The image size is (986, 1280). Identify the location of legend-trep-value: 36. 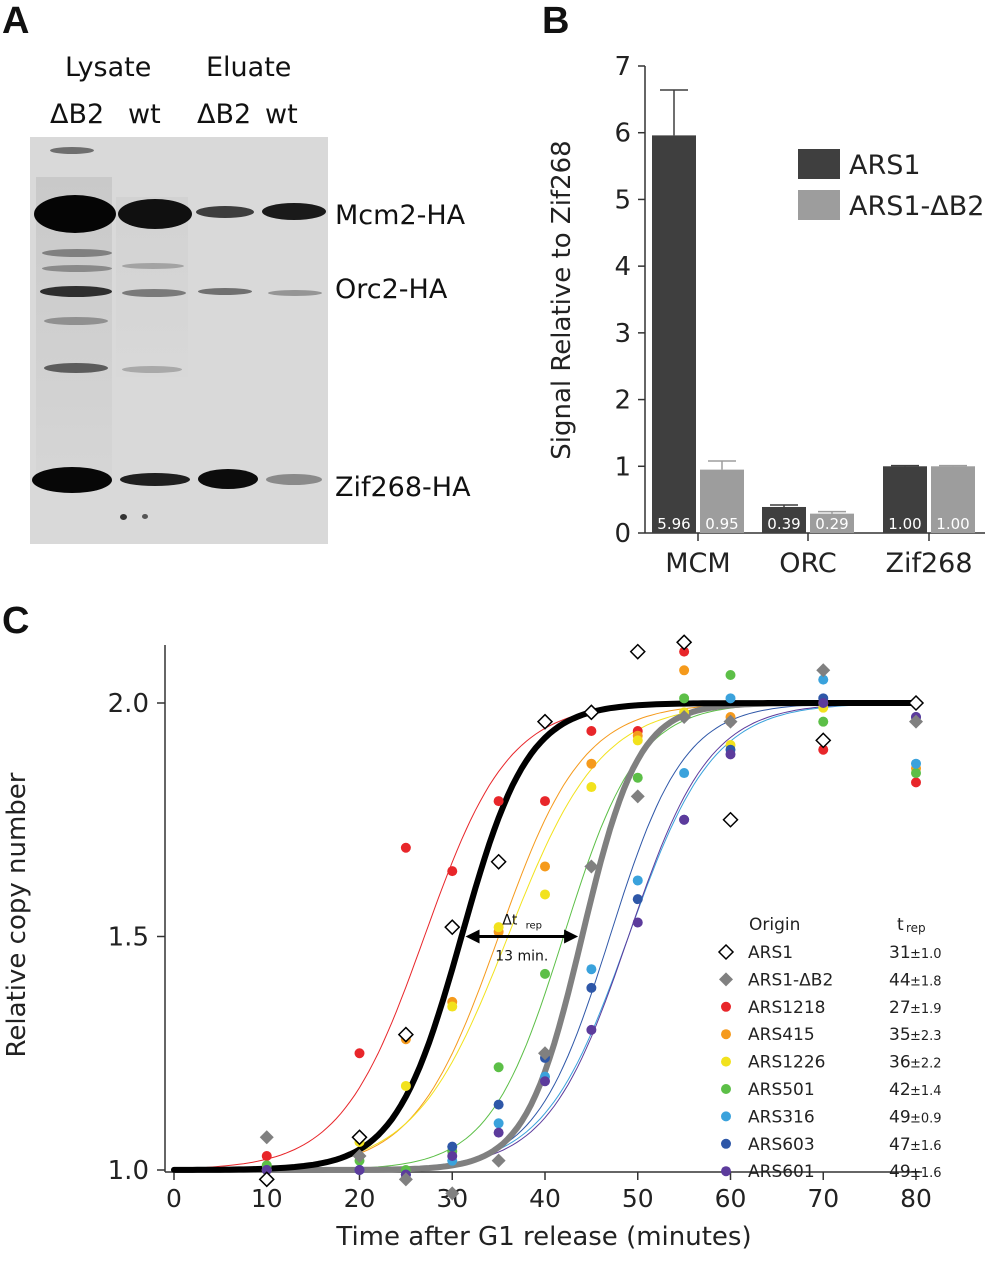
(900, 1063).